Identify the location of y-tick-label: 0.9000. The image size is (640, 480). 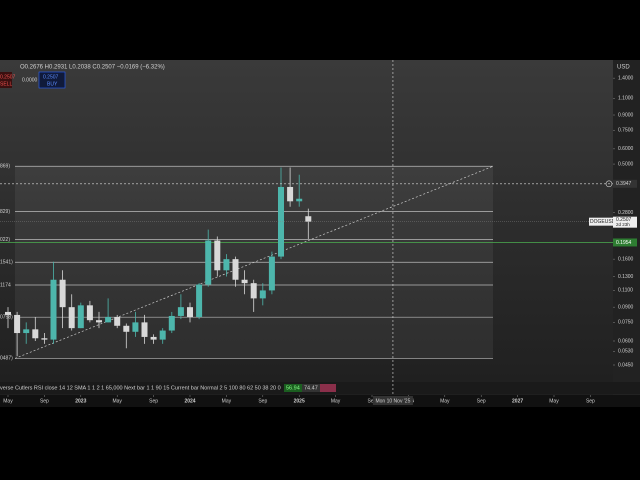
(626, 115).